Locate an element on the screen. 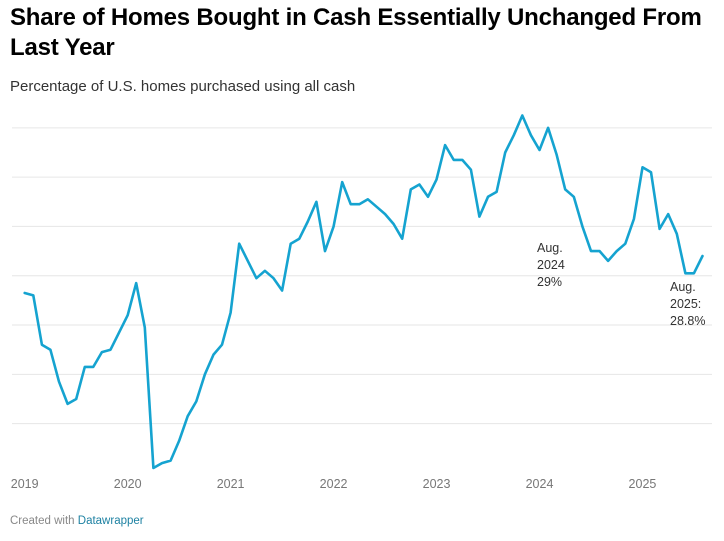  x-tick-label: 2023 is located at coordinates (437, 484).